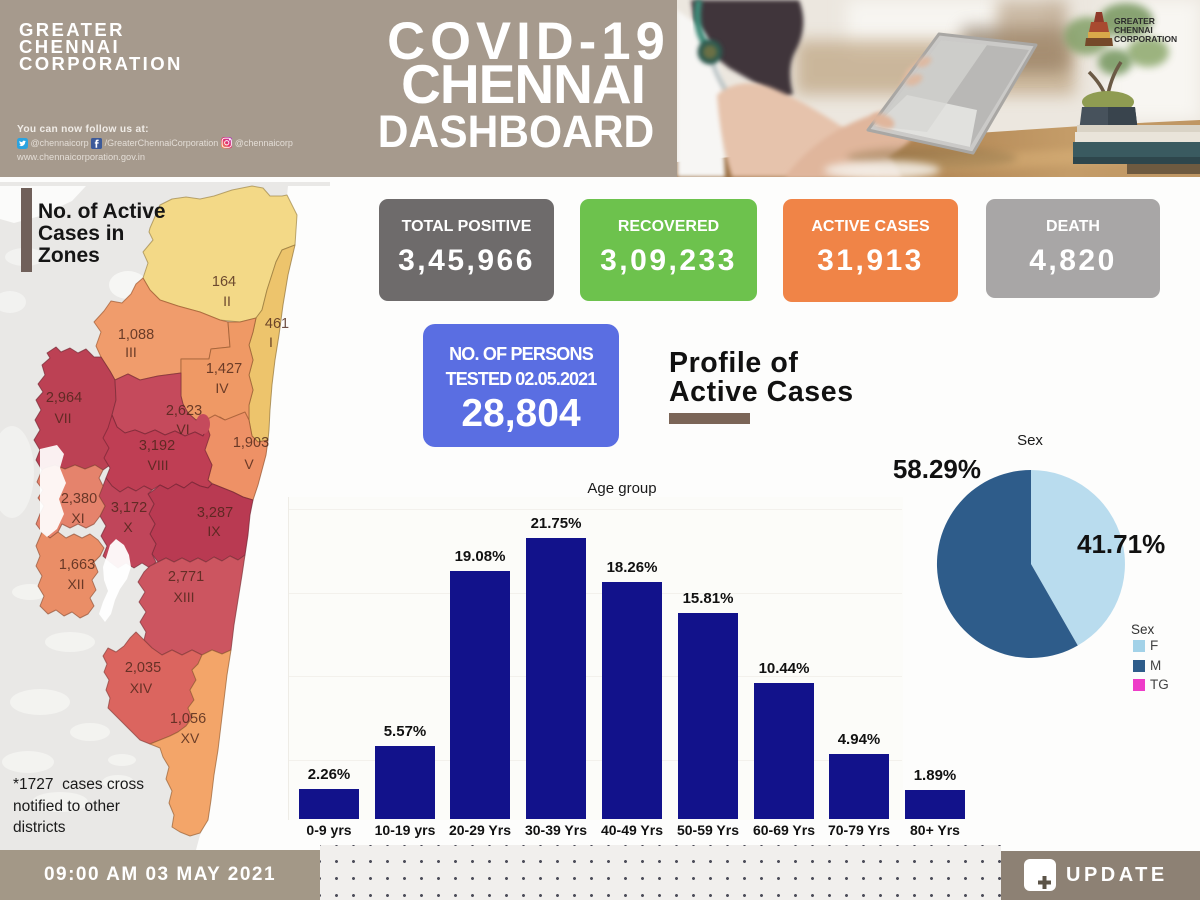  Describe the element at coordinates (1155, 665) in the screenshot. I see `svg-text: M` at that location.